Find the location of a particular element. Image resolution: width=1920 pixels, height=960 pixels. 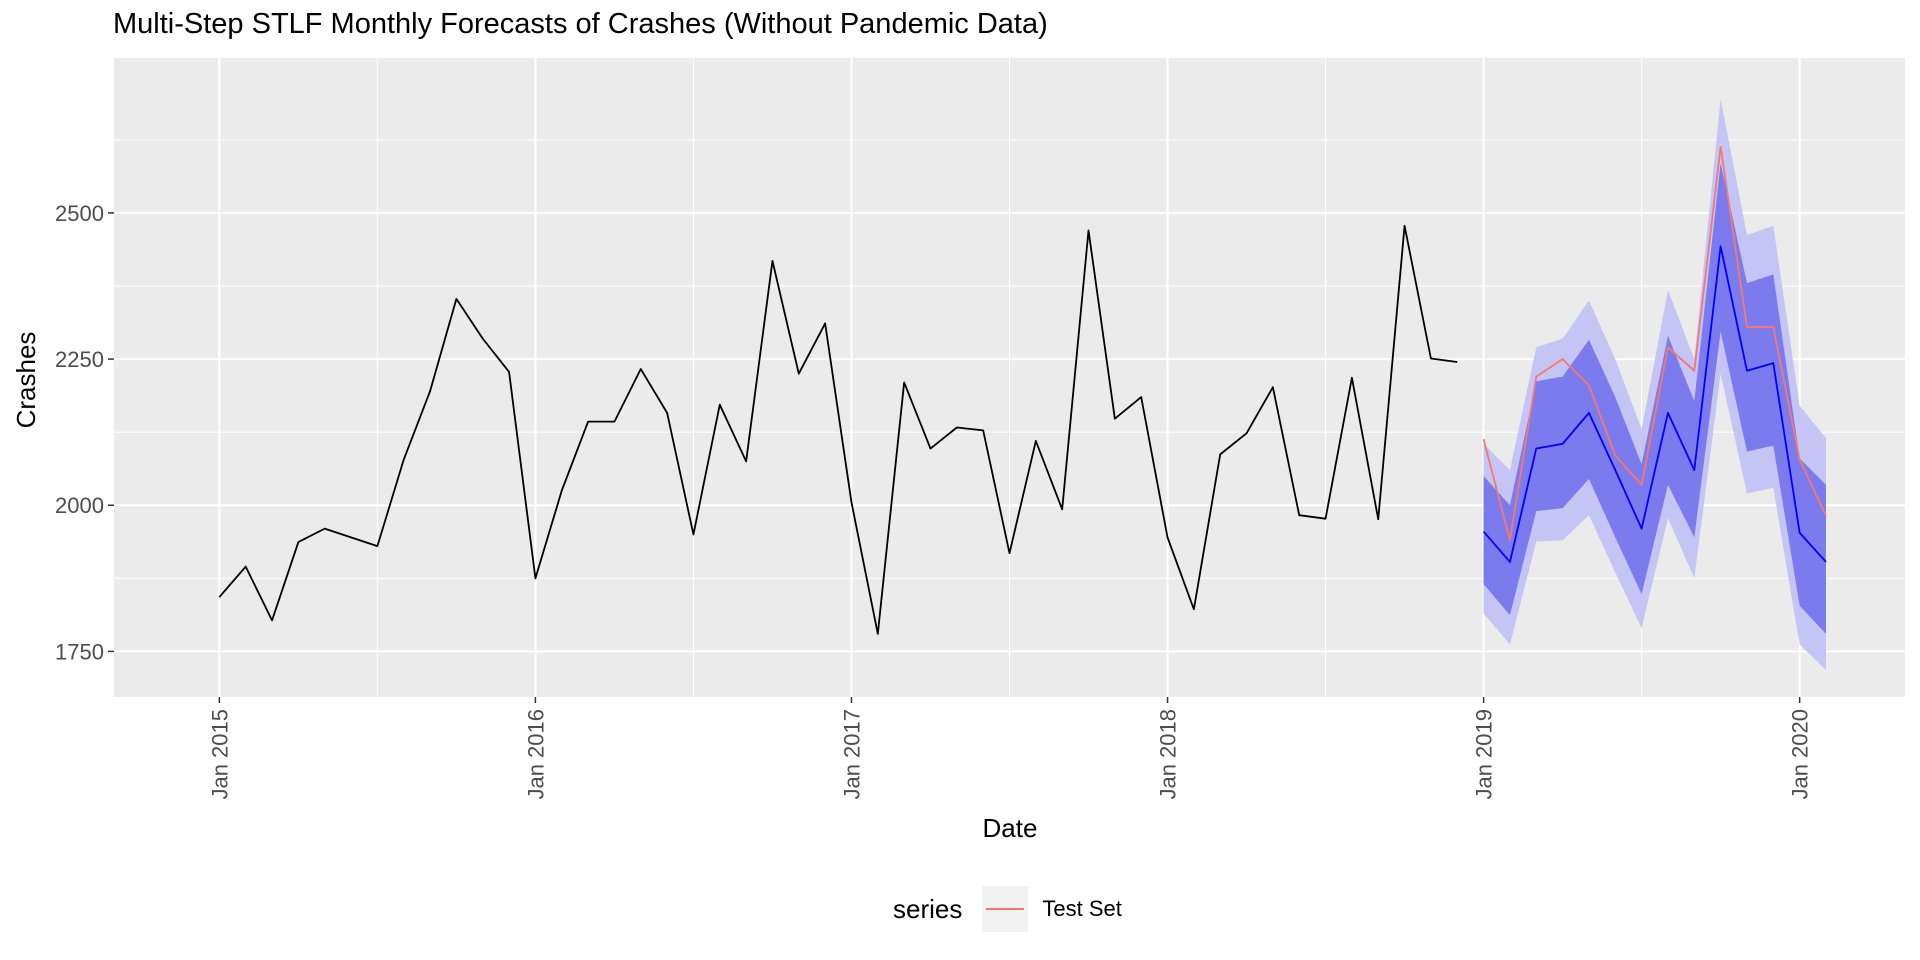

legend: series Test Set is located at coordinates (1007, 909).